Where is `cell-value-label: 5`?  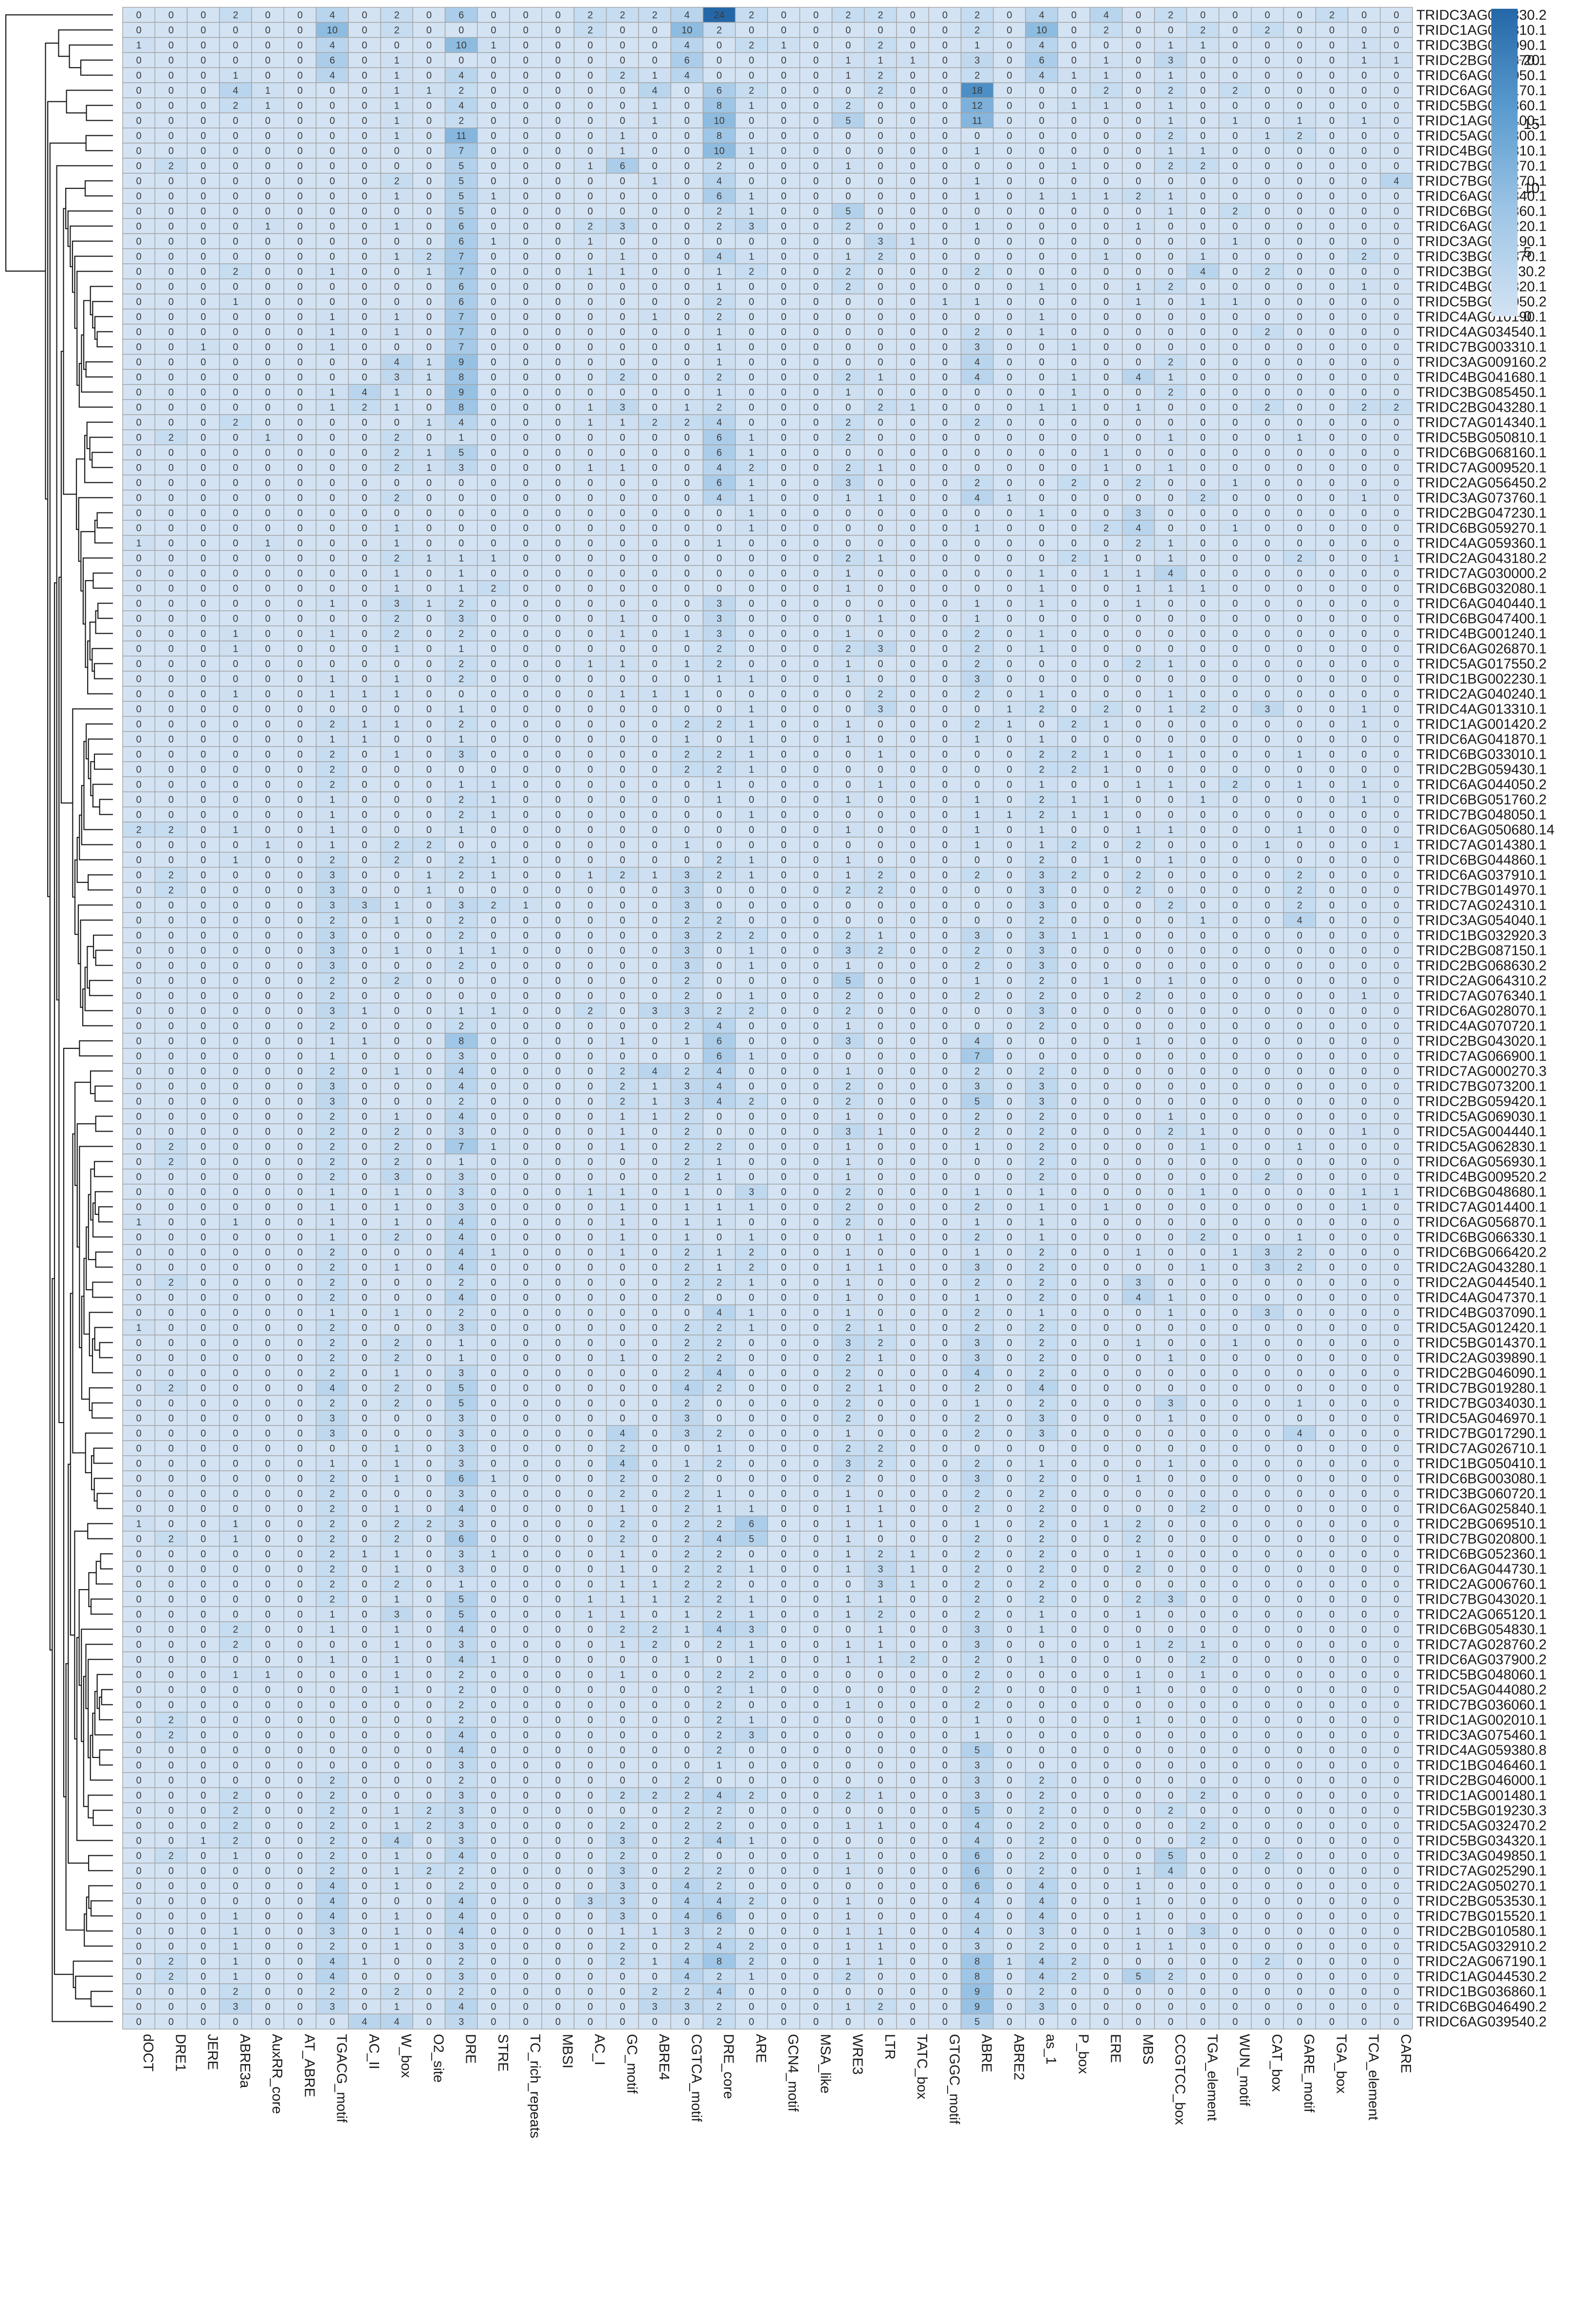 cell-value-label: 5 is located at coordinates (461, 166).